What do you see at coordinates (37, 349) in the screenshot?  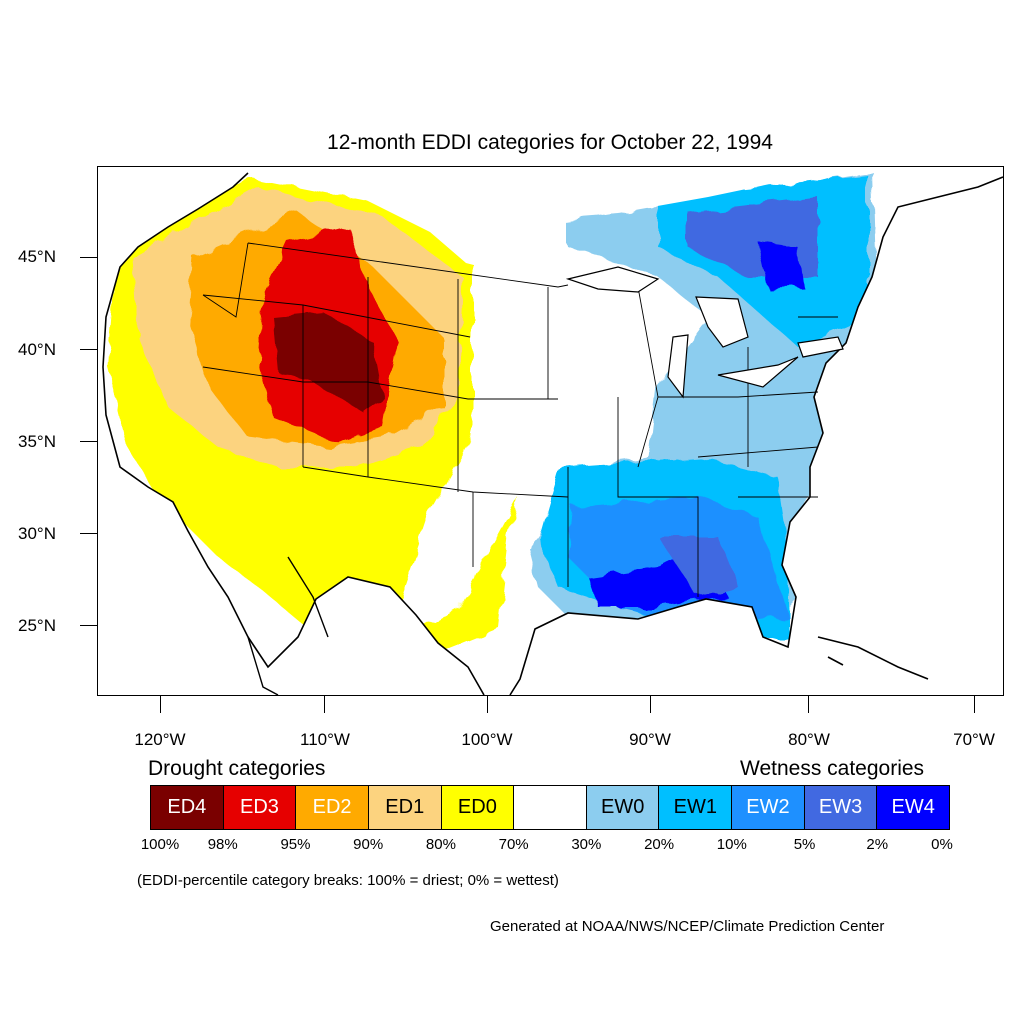 I see `lat-label: 40°N` at bounding box center [37, 349].